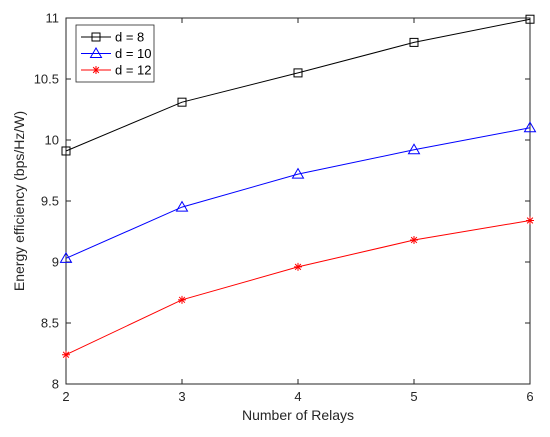  I want to click on legend: d = 8d = 10 d = 12, so click(115, 53).